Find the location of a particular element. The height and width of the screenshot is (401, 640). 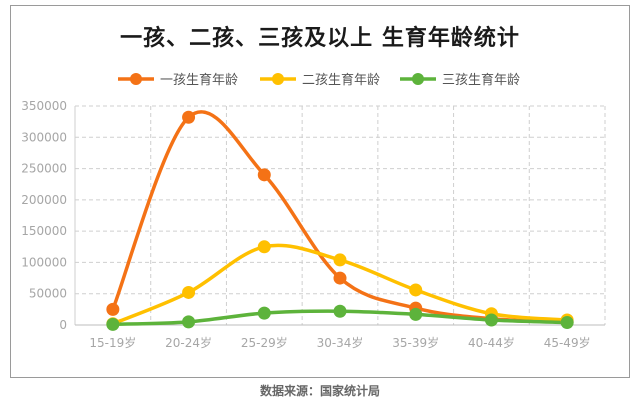

legend-item-1: 一孩生育年龄 is located at coordinates (178, 80).